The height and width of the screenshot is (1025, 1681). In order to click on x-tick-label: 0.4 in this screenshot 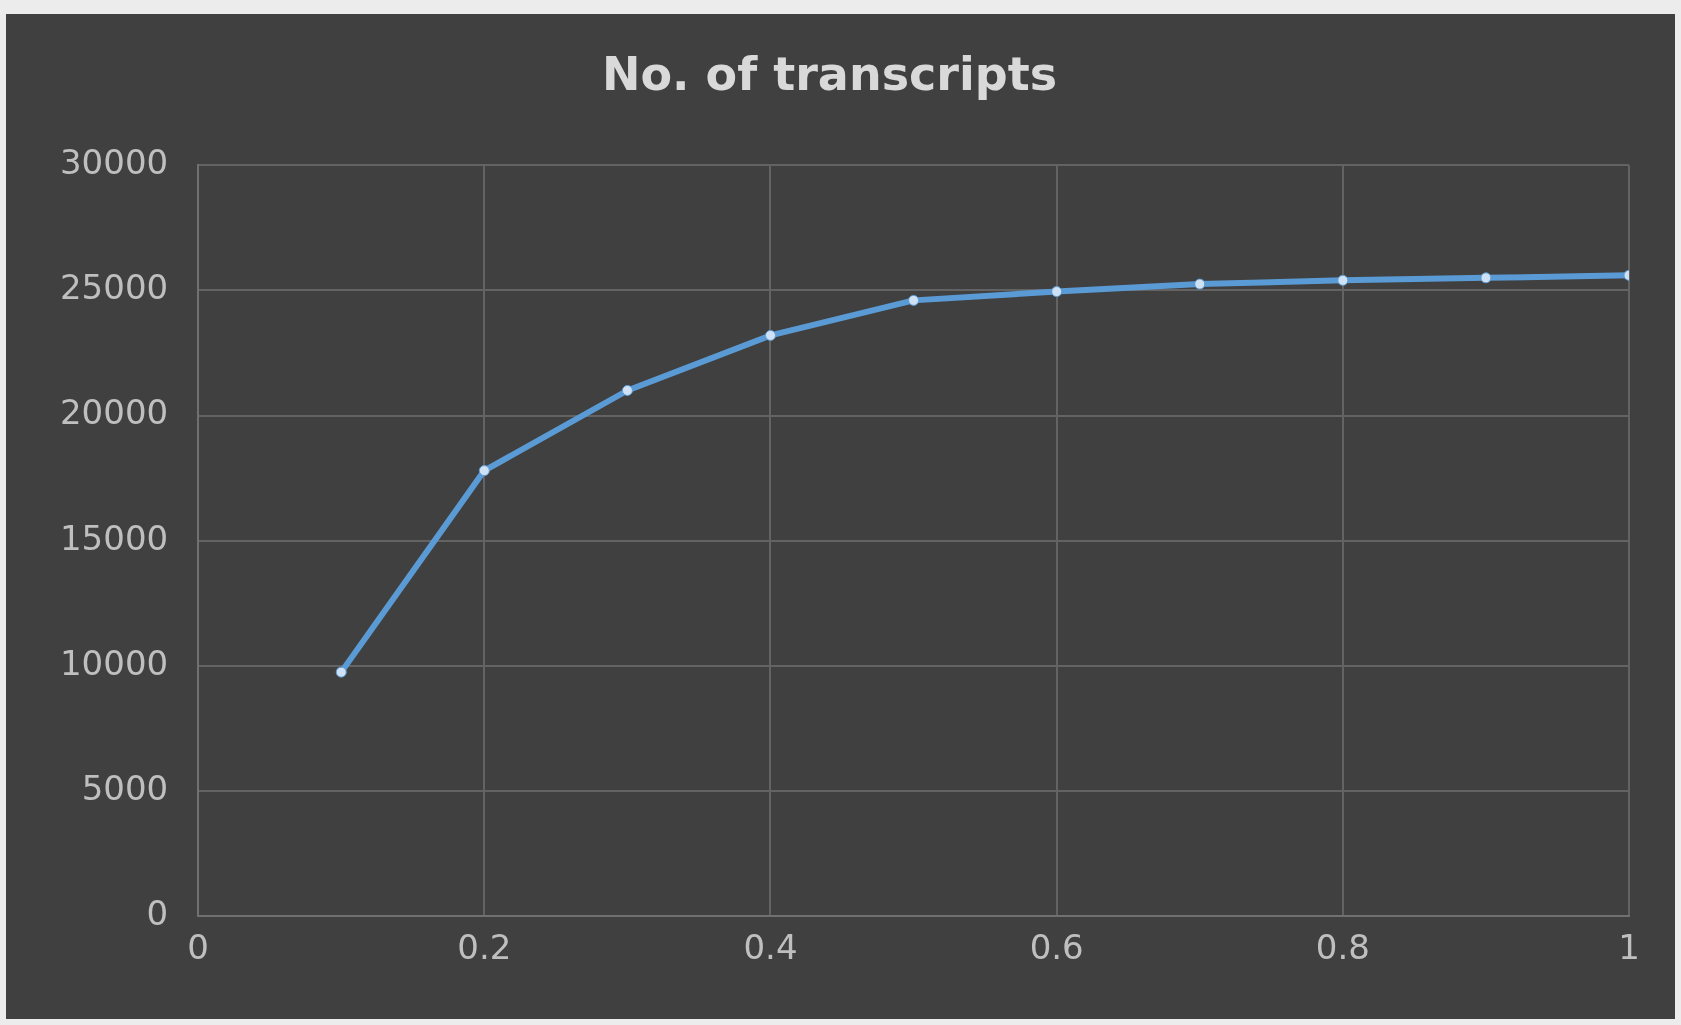, I will do `click(770, 947)`.